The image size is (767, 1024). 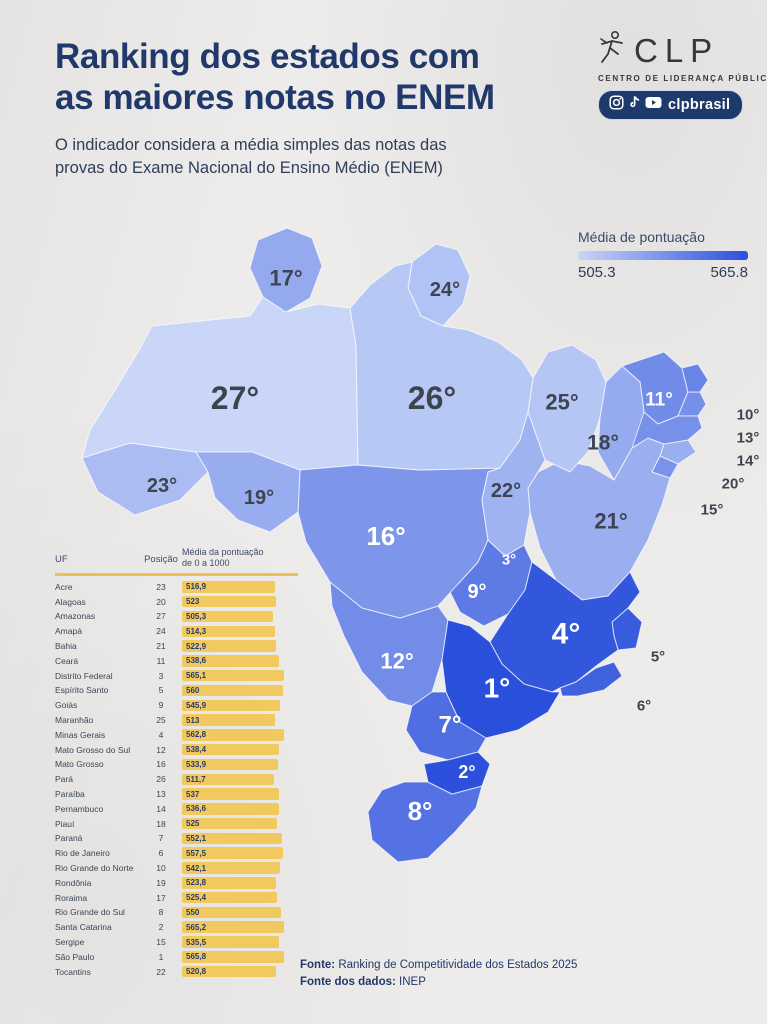 What do you see at coordinates (161, 779) in the screenshot?
I see `state-position: 26` at bounding box center [161, 779].